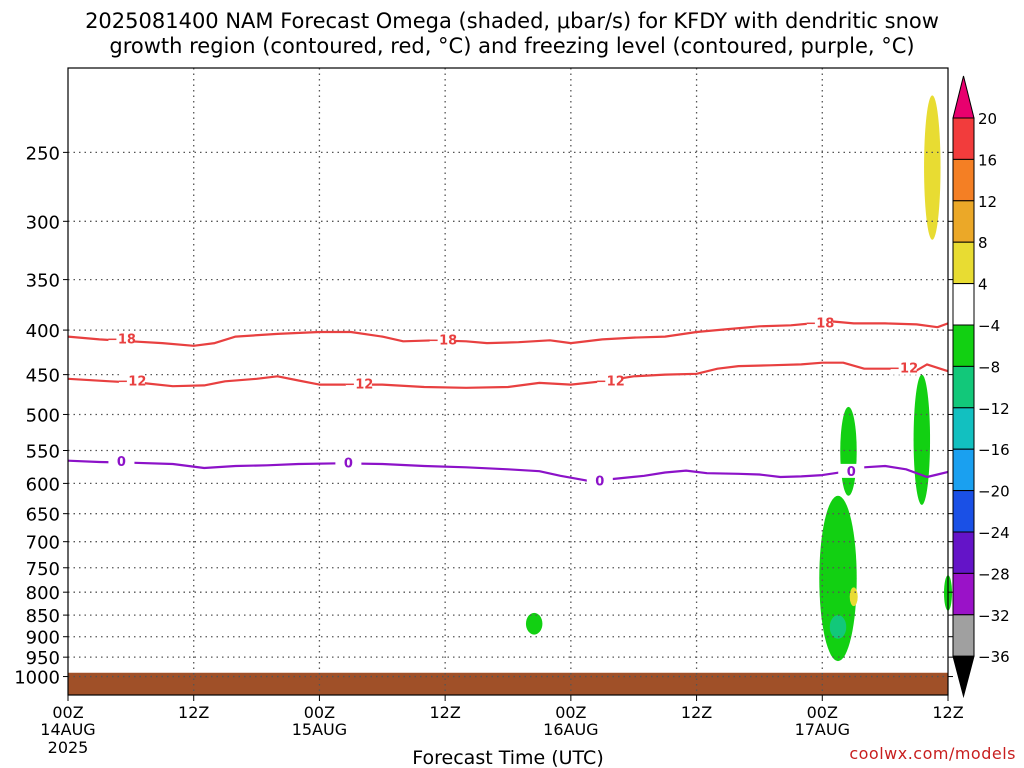 This screenshot has width=1024, height=768. I want to click on colorbar-tick-label: −24, so click(994, 533).